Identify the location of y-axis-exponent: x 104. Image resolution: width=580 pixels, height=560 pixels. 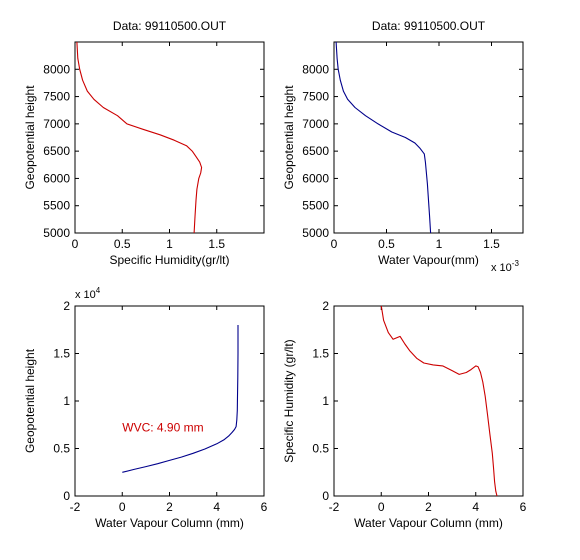
(88, 293).